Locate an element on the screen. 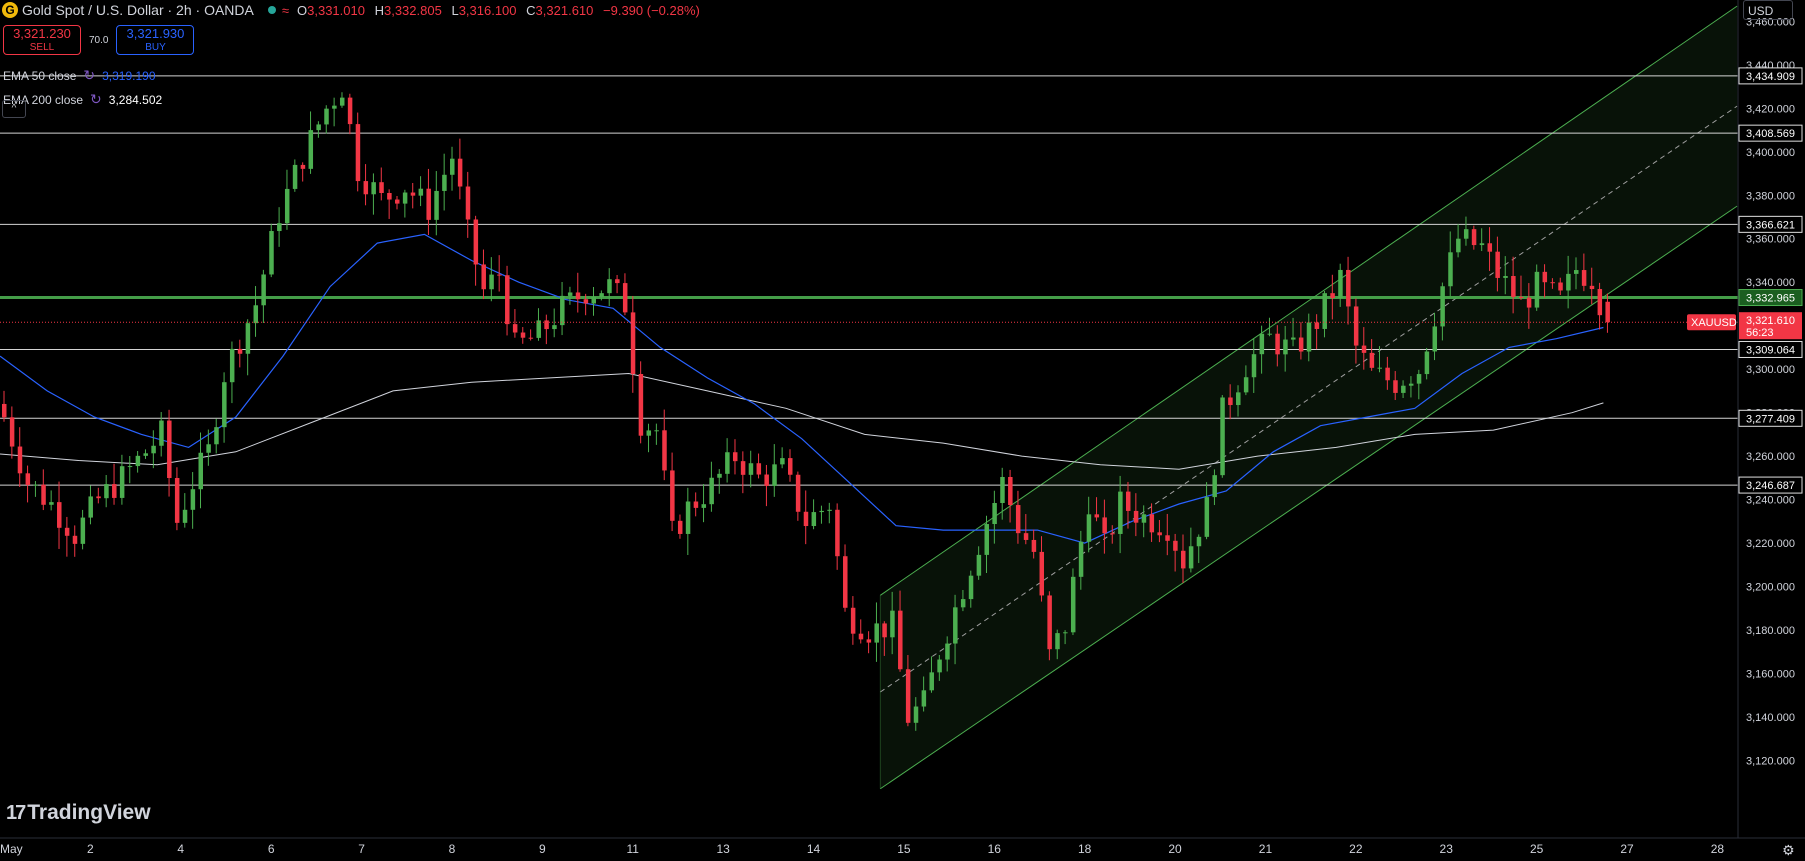  symbol-title: Gold Spot / U.S. Dollar · 2h · OANDA is located at coordinates (138, 10).